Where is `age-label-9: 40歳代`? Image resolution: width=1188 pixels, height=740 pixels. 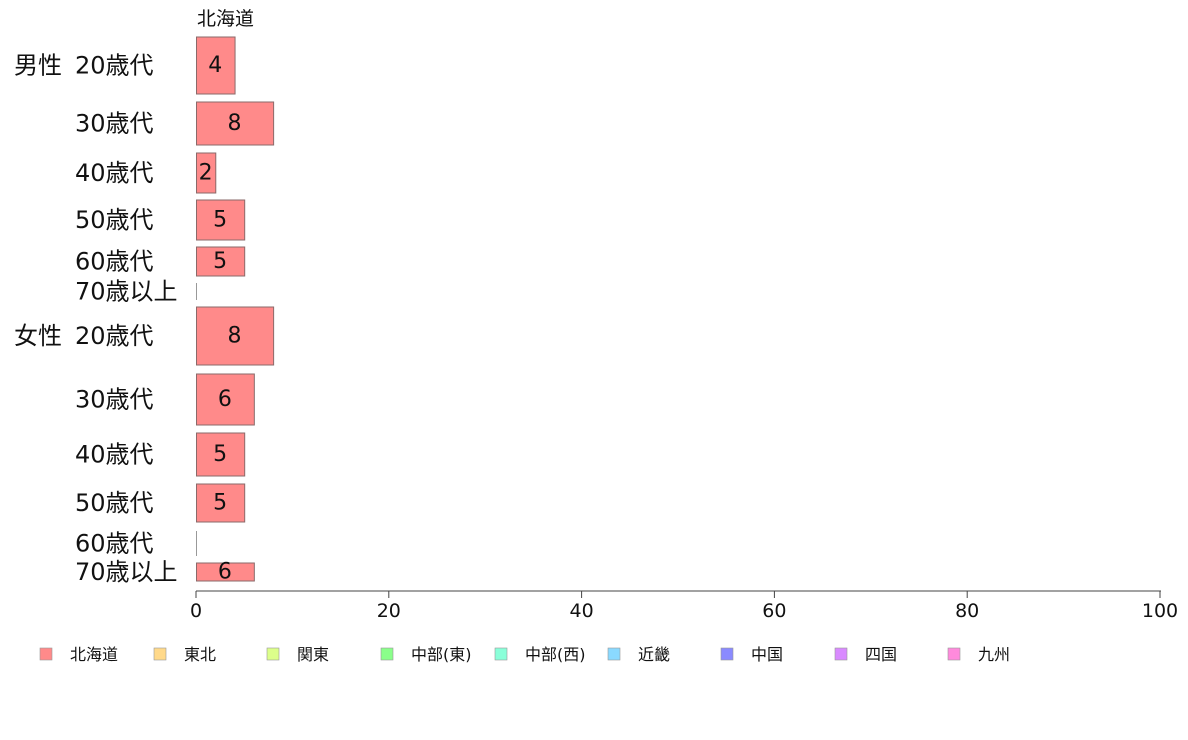
age-label-9: 40歳代 is located at coordinates (114, 455).